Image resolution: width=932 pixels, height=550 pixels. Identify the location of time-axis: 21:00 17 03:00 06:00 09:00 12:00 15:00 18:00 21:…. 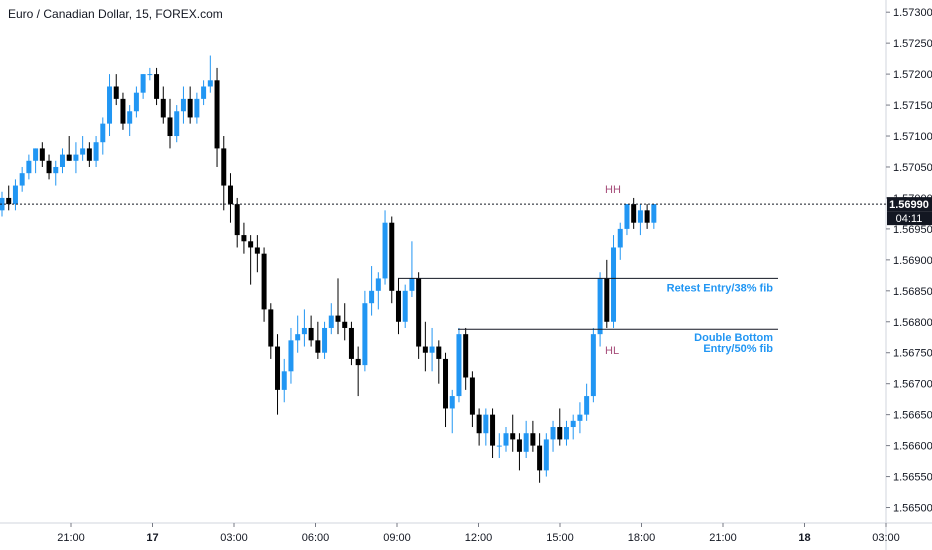
(478, 533).